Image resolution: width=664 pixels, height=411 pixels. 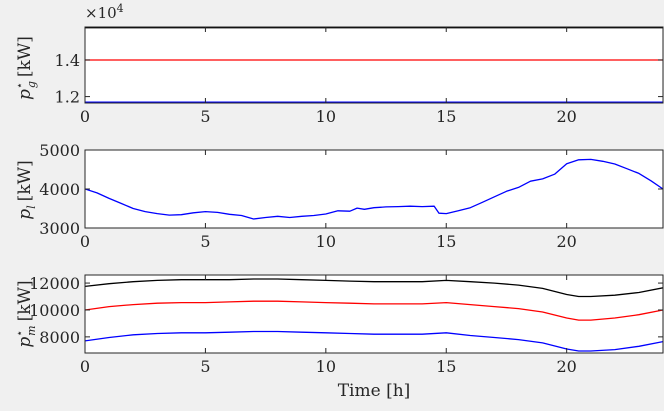 What do you see at coordinates (25, 68) in the screenshot?
I see `y-axis-label: p⋆g[kW]` at bounding box center [25, 68].